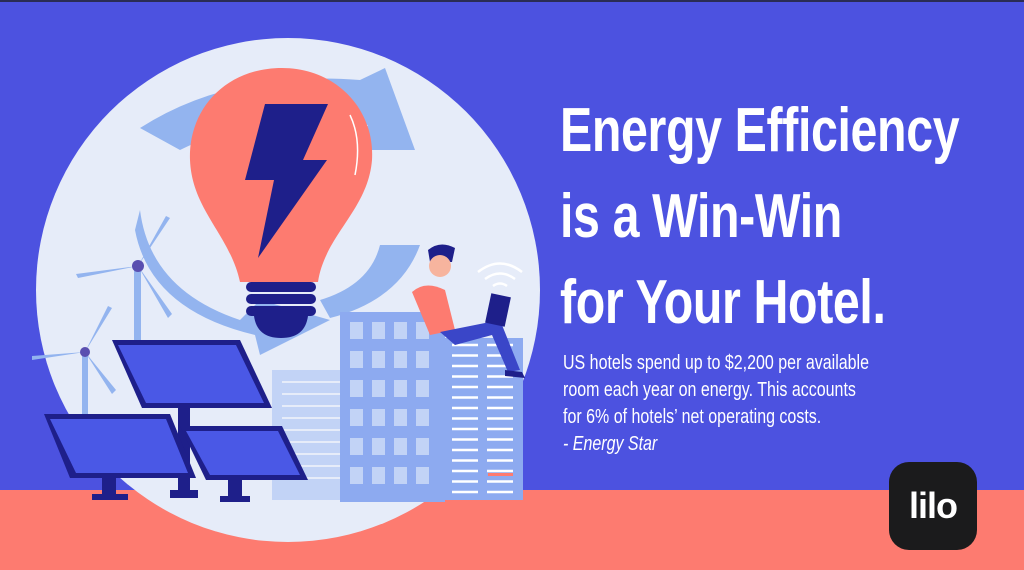  I want to click on headline-line: for Your Hotel., so click(723, 302).